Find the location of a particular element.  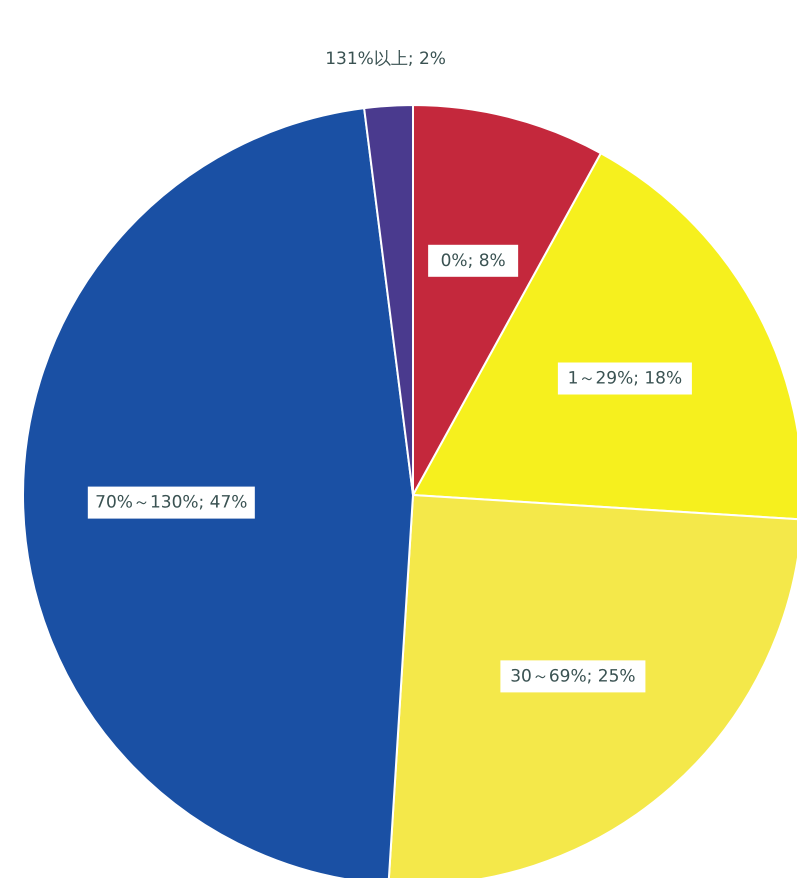

slice-label: 0%; 8% is located at coordinates (473, 260).